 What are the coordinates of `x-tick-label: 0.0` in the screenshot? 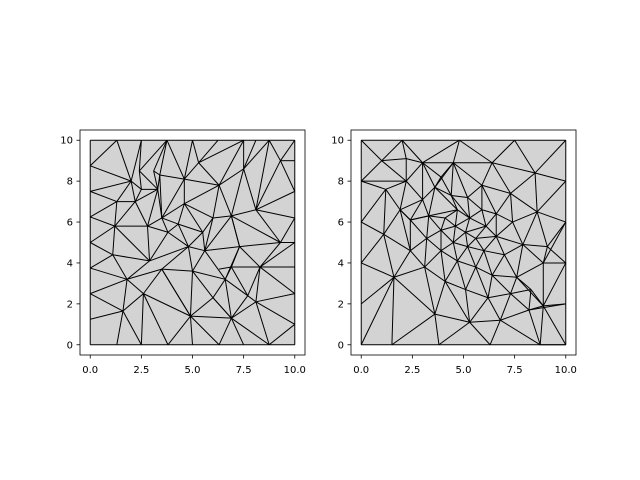 It's located at (90, 370).